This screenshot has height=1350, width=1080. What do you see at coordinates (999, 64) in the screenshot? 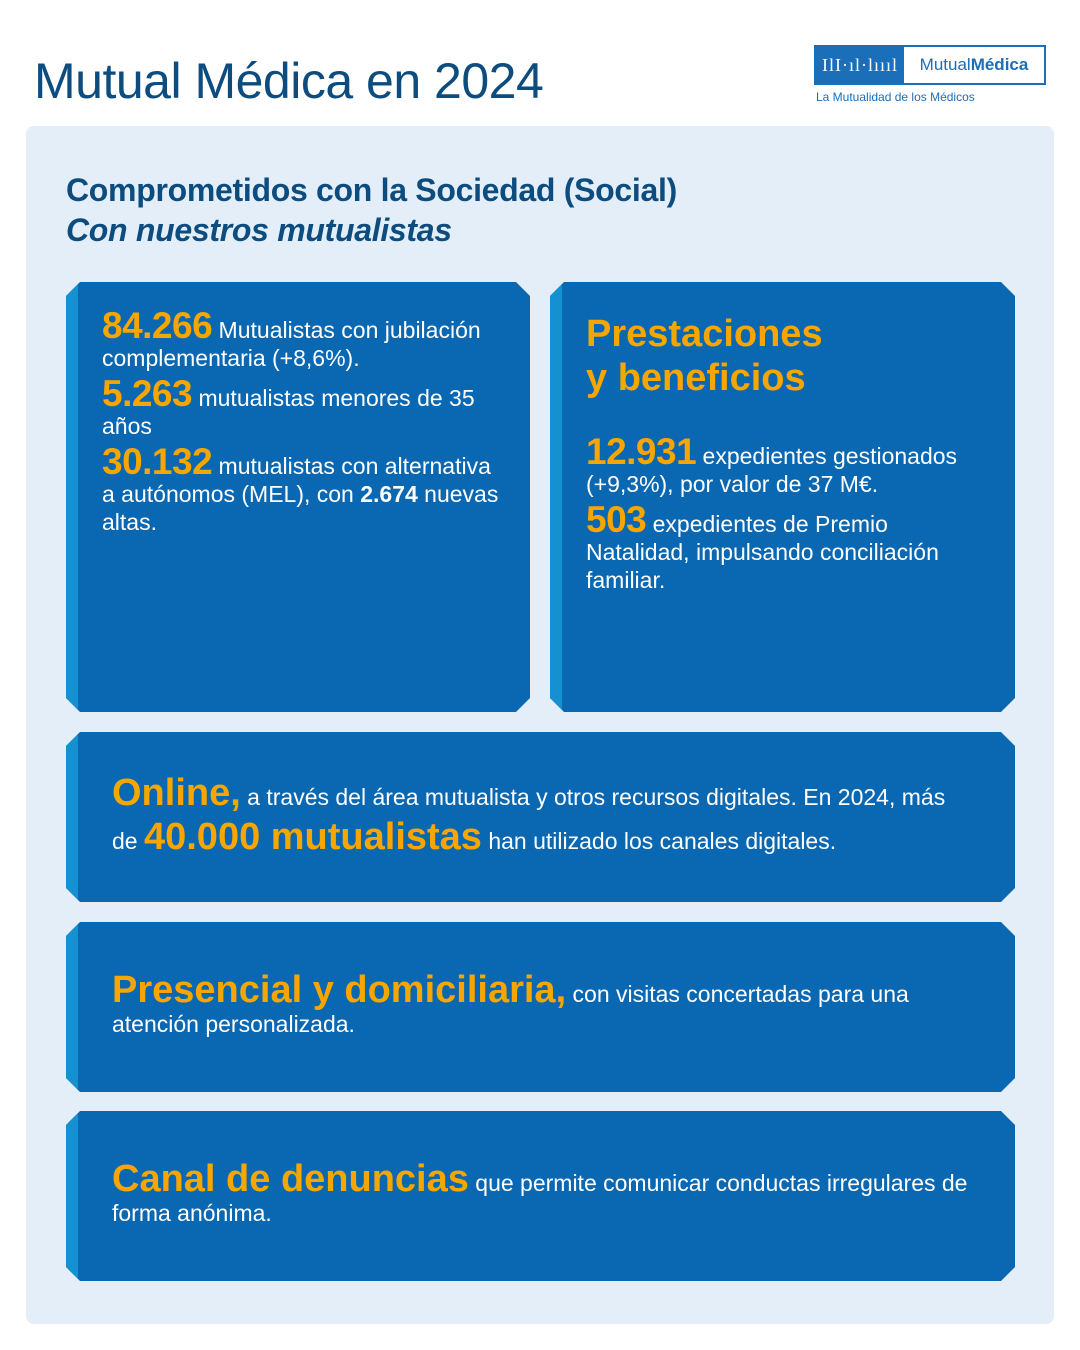
I see `logo-name-bold: Médica` at bounding box center [999, 64].